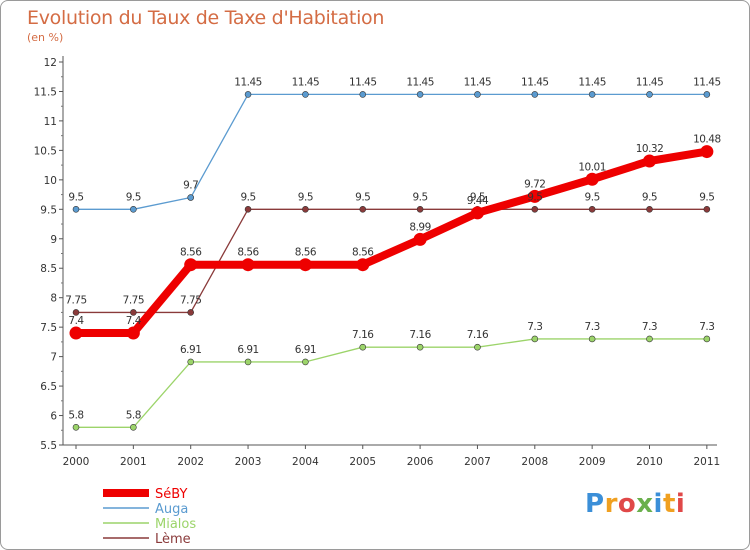 Image resolution: width=750 pixels, height=550 pixels. Describe the element at coordinates (649, 462) in the screenshot. I see `x-tick-label: 2010` at that location.